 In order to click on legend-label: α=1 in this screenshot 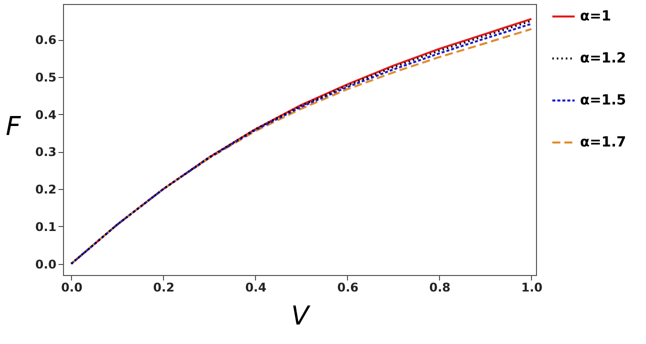, I will do `click(596, 16)`.